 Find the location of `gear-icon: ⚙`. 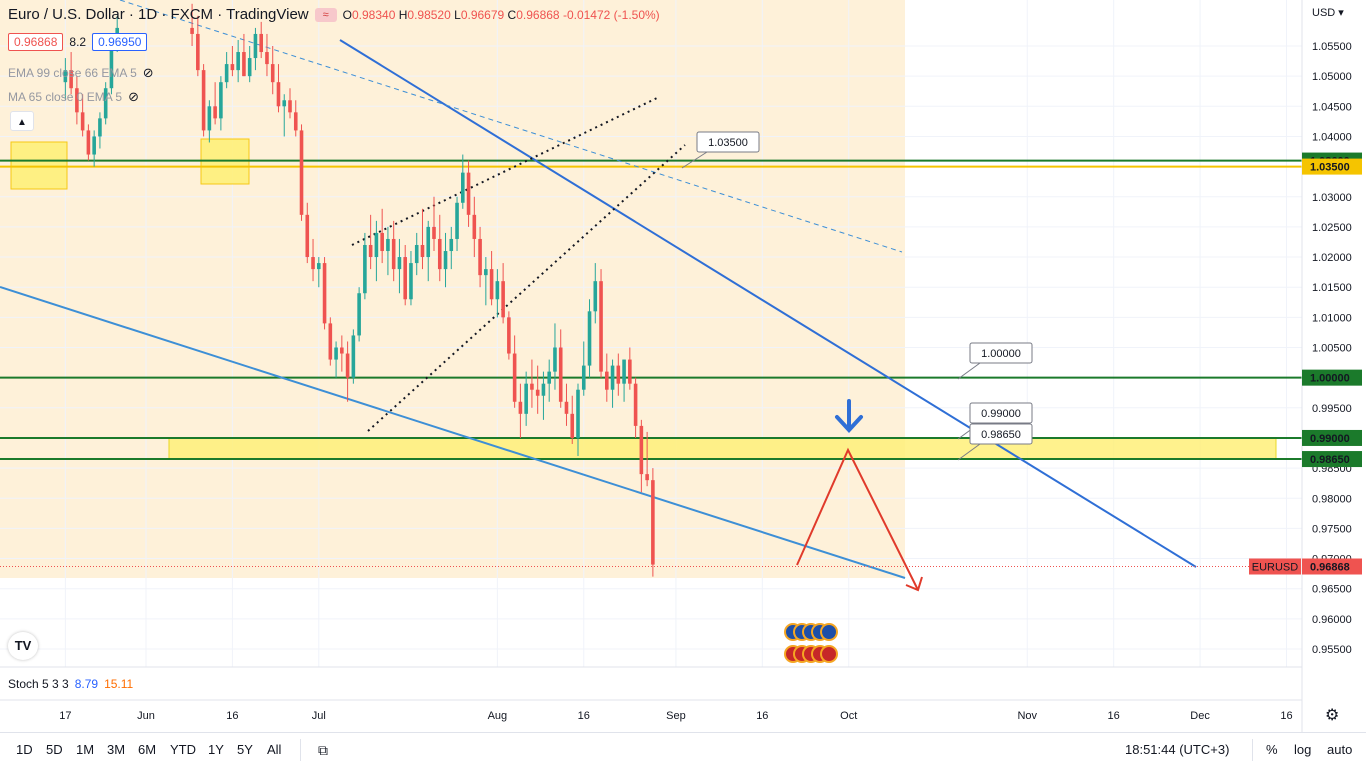

gear-icon: ⚙ is located at coordinates (1332, 715).